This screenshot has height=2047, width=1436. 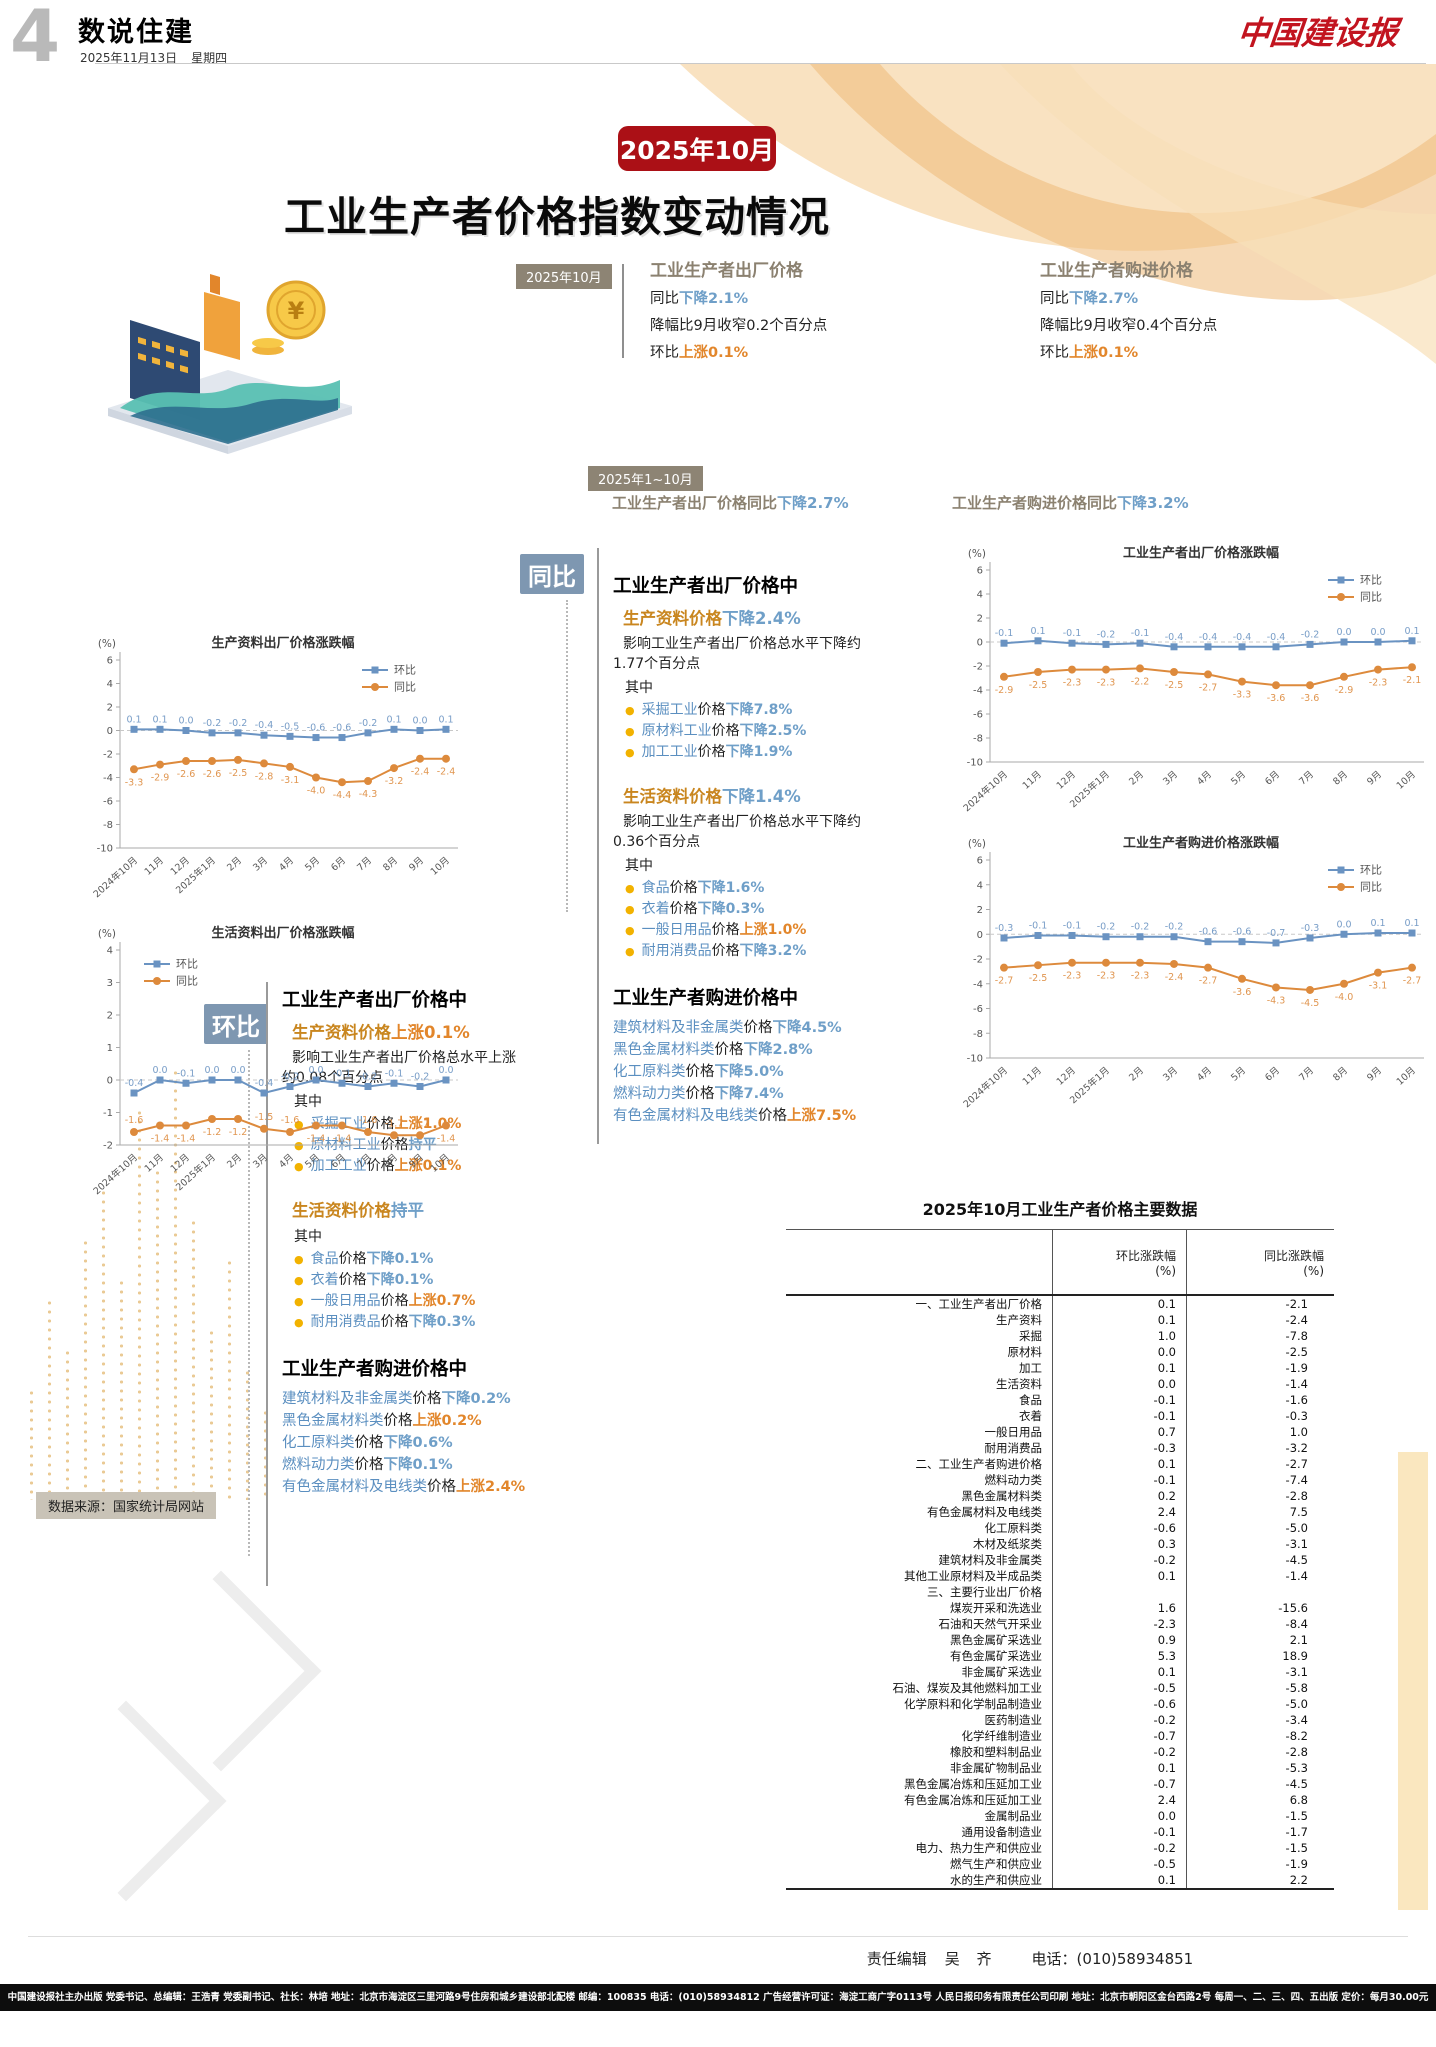 I want to click on data-source-badge: 数据来源：国家统计局网站, so click(x=126, y=1505).